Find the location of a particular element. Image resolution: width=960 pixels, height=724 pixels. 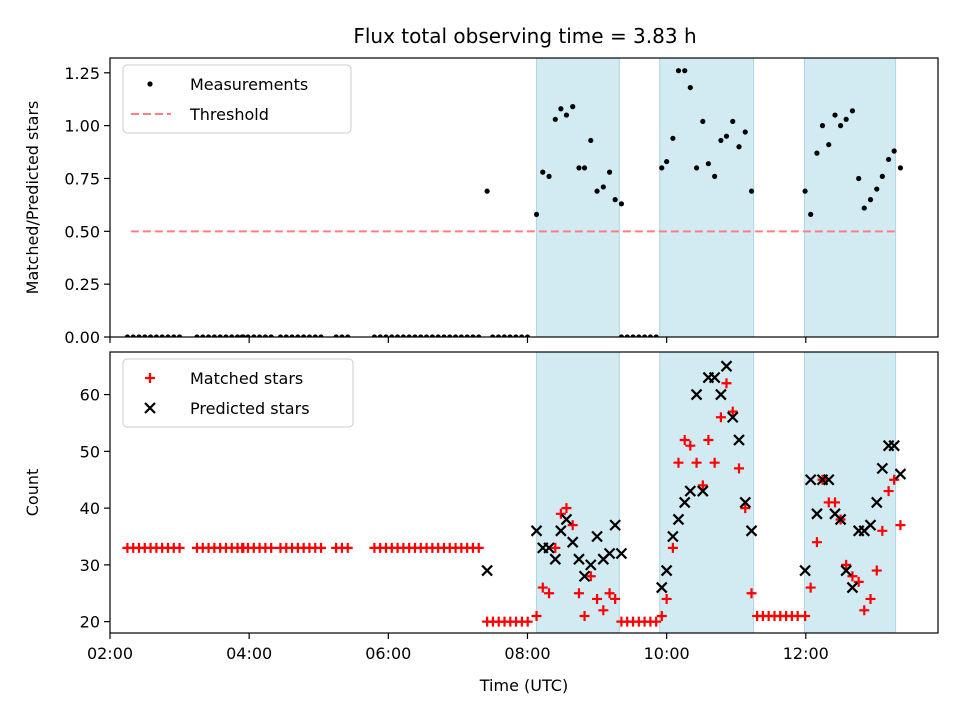

x-tick-label: 12:00 is located at coordinates (806, 653).